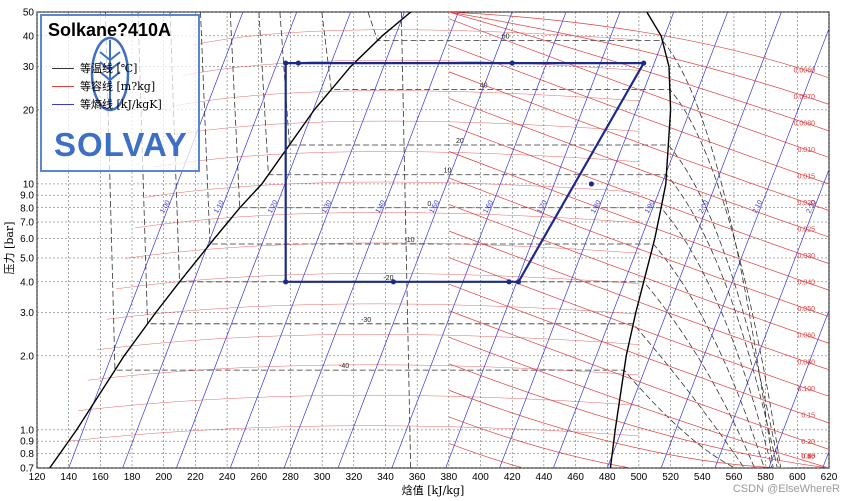  I want to click on x-tick-label: 480, so click(607, 477).